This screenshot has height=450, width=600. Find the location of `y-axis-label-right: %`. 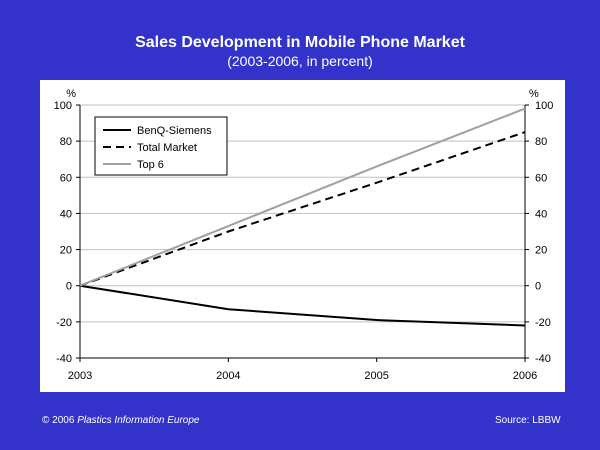

y-axis-label-right: % is located at coordinates (534, 94).